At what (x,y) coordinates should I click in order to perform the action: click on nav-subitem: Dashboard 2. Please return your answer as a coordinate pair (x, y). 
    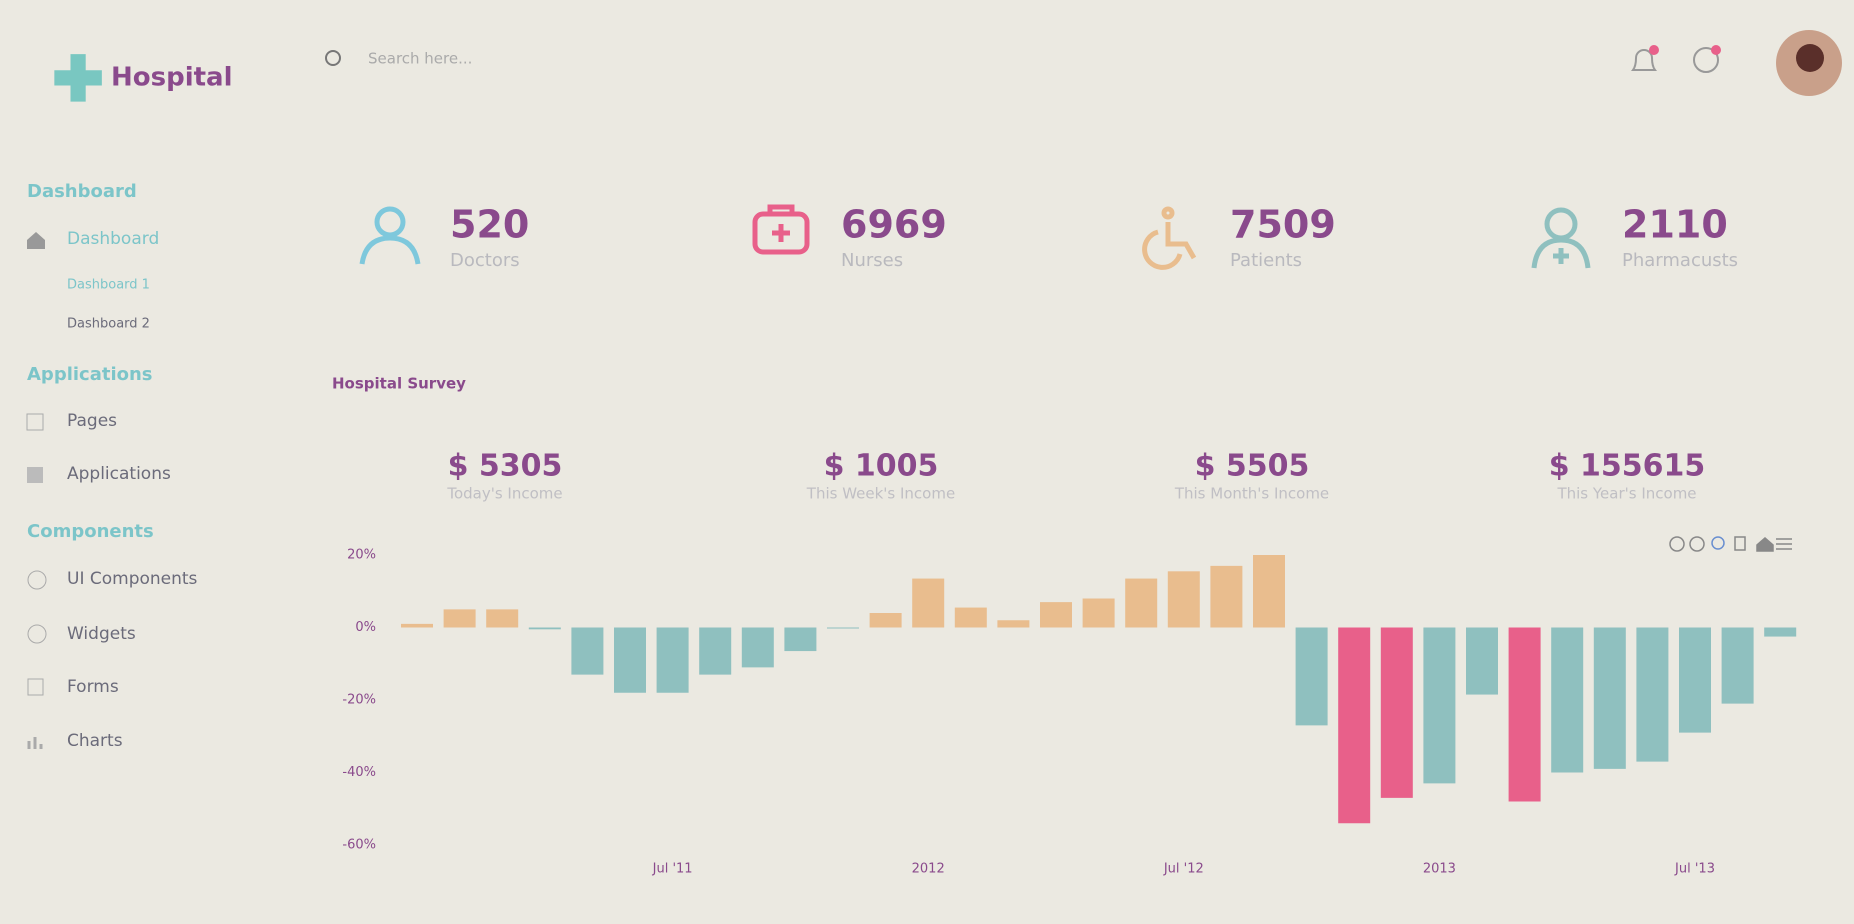
    Looking at the image, I should click on (108, 324).